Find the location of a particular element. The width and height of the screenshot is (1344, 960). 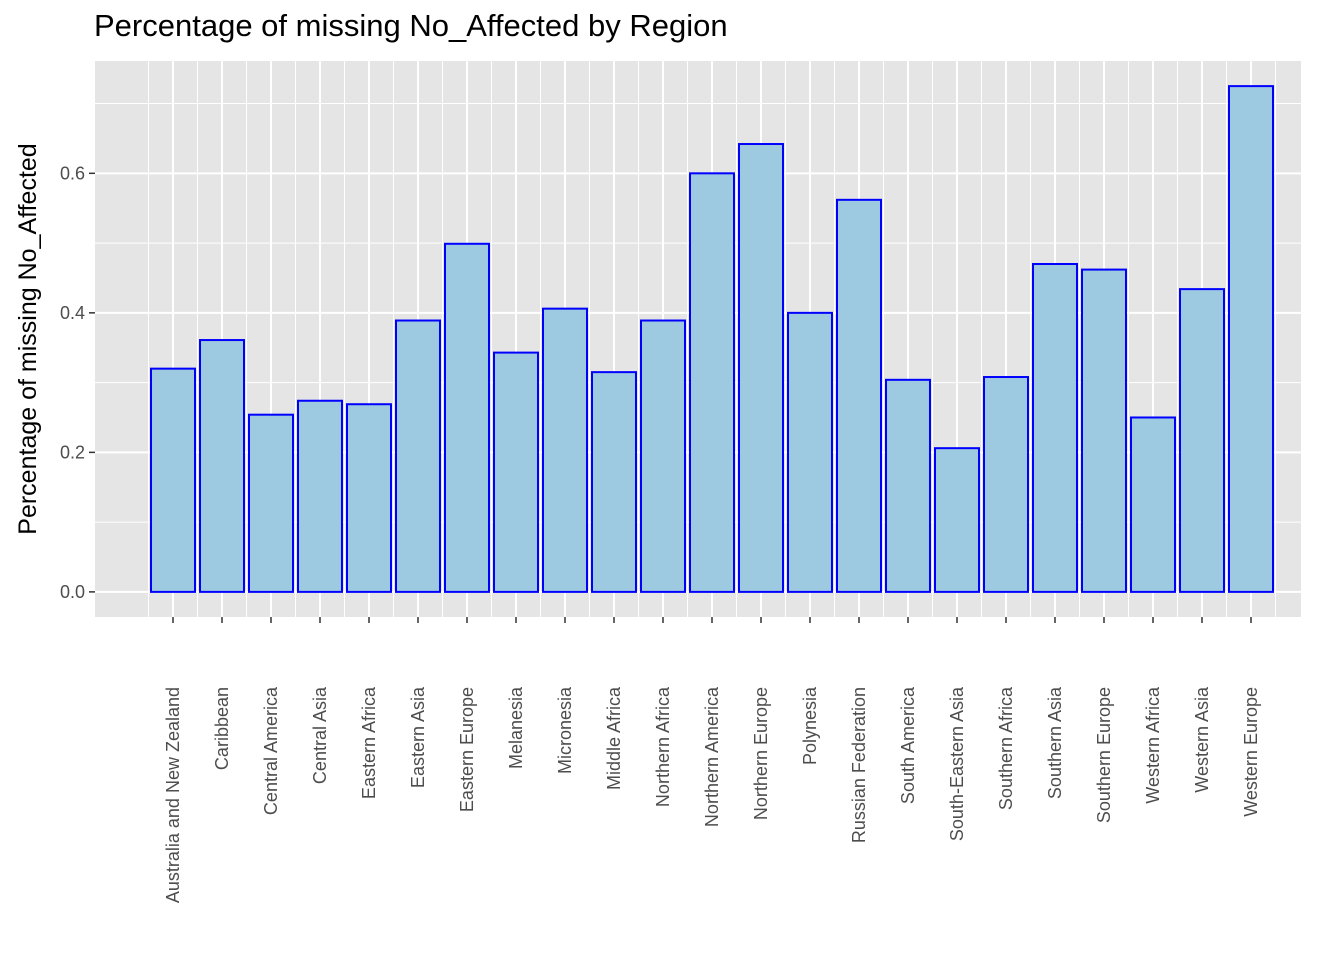

x-tick-label: Micronesia is located at coordinates (565, 730).